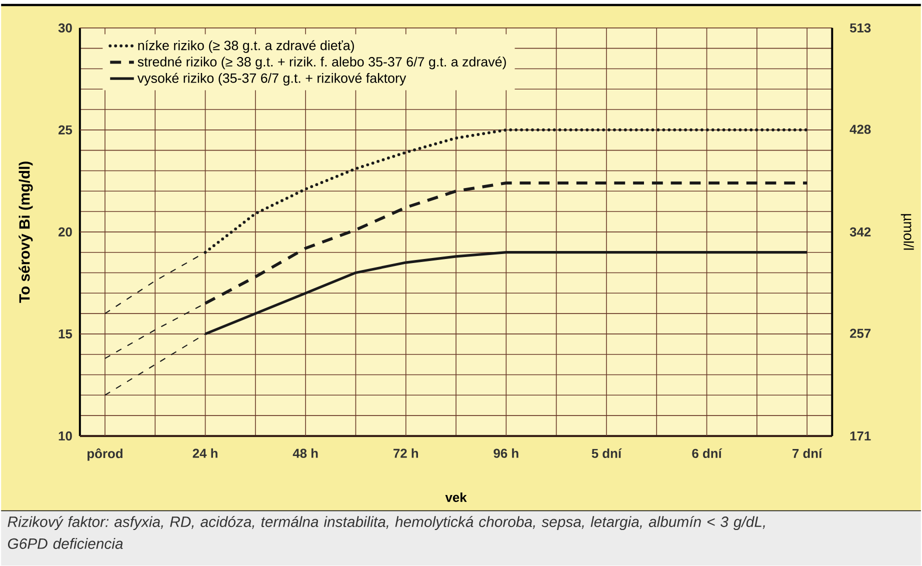  I want to click on y2-tick-label: 257, so click(860, 333).